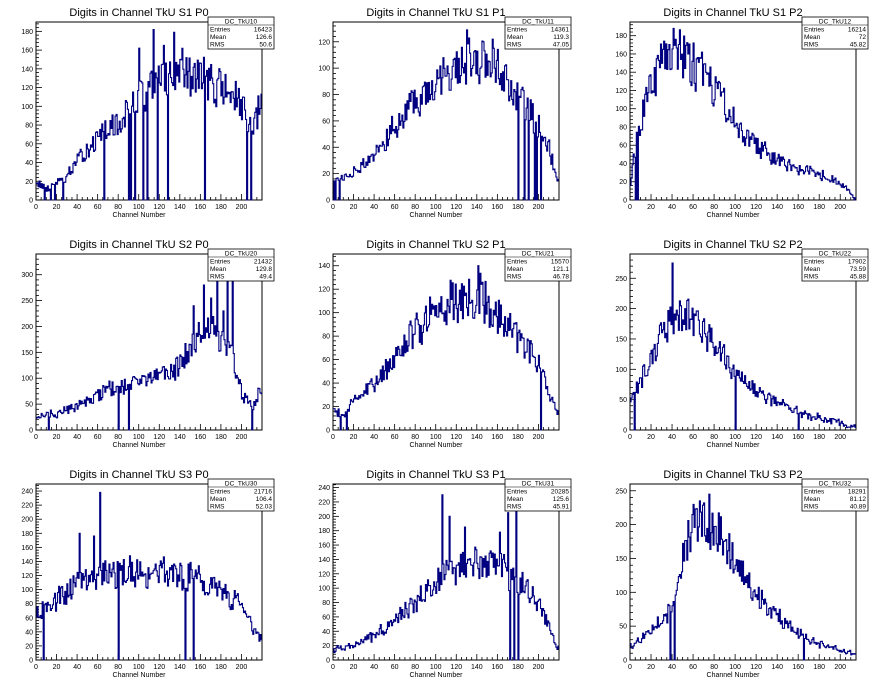 The width and height of the screenshot is (896, 695). Describe the element at coordinates (138, 475) in the screenshot. I see `chart-title: Digits in Channel TkU S3 P0` at that location.